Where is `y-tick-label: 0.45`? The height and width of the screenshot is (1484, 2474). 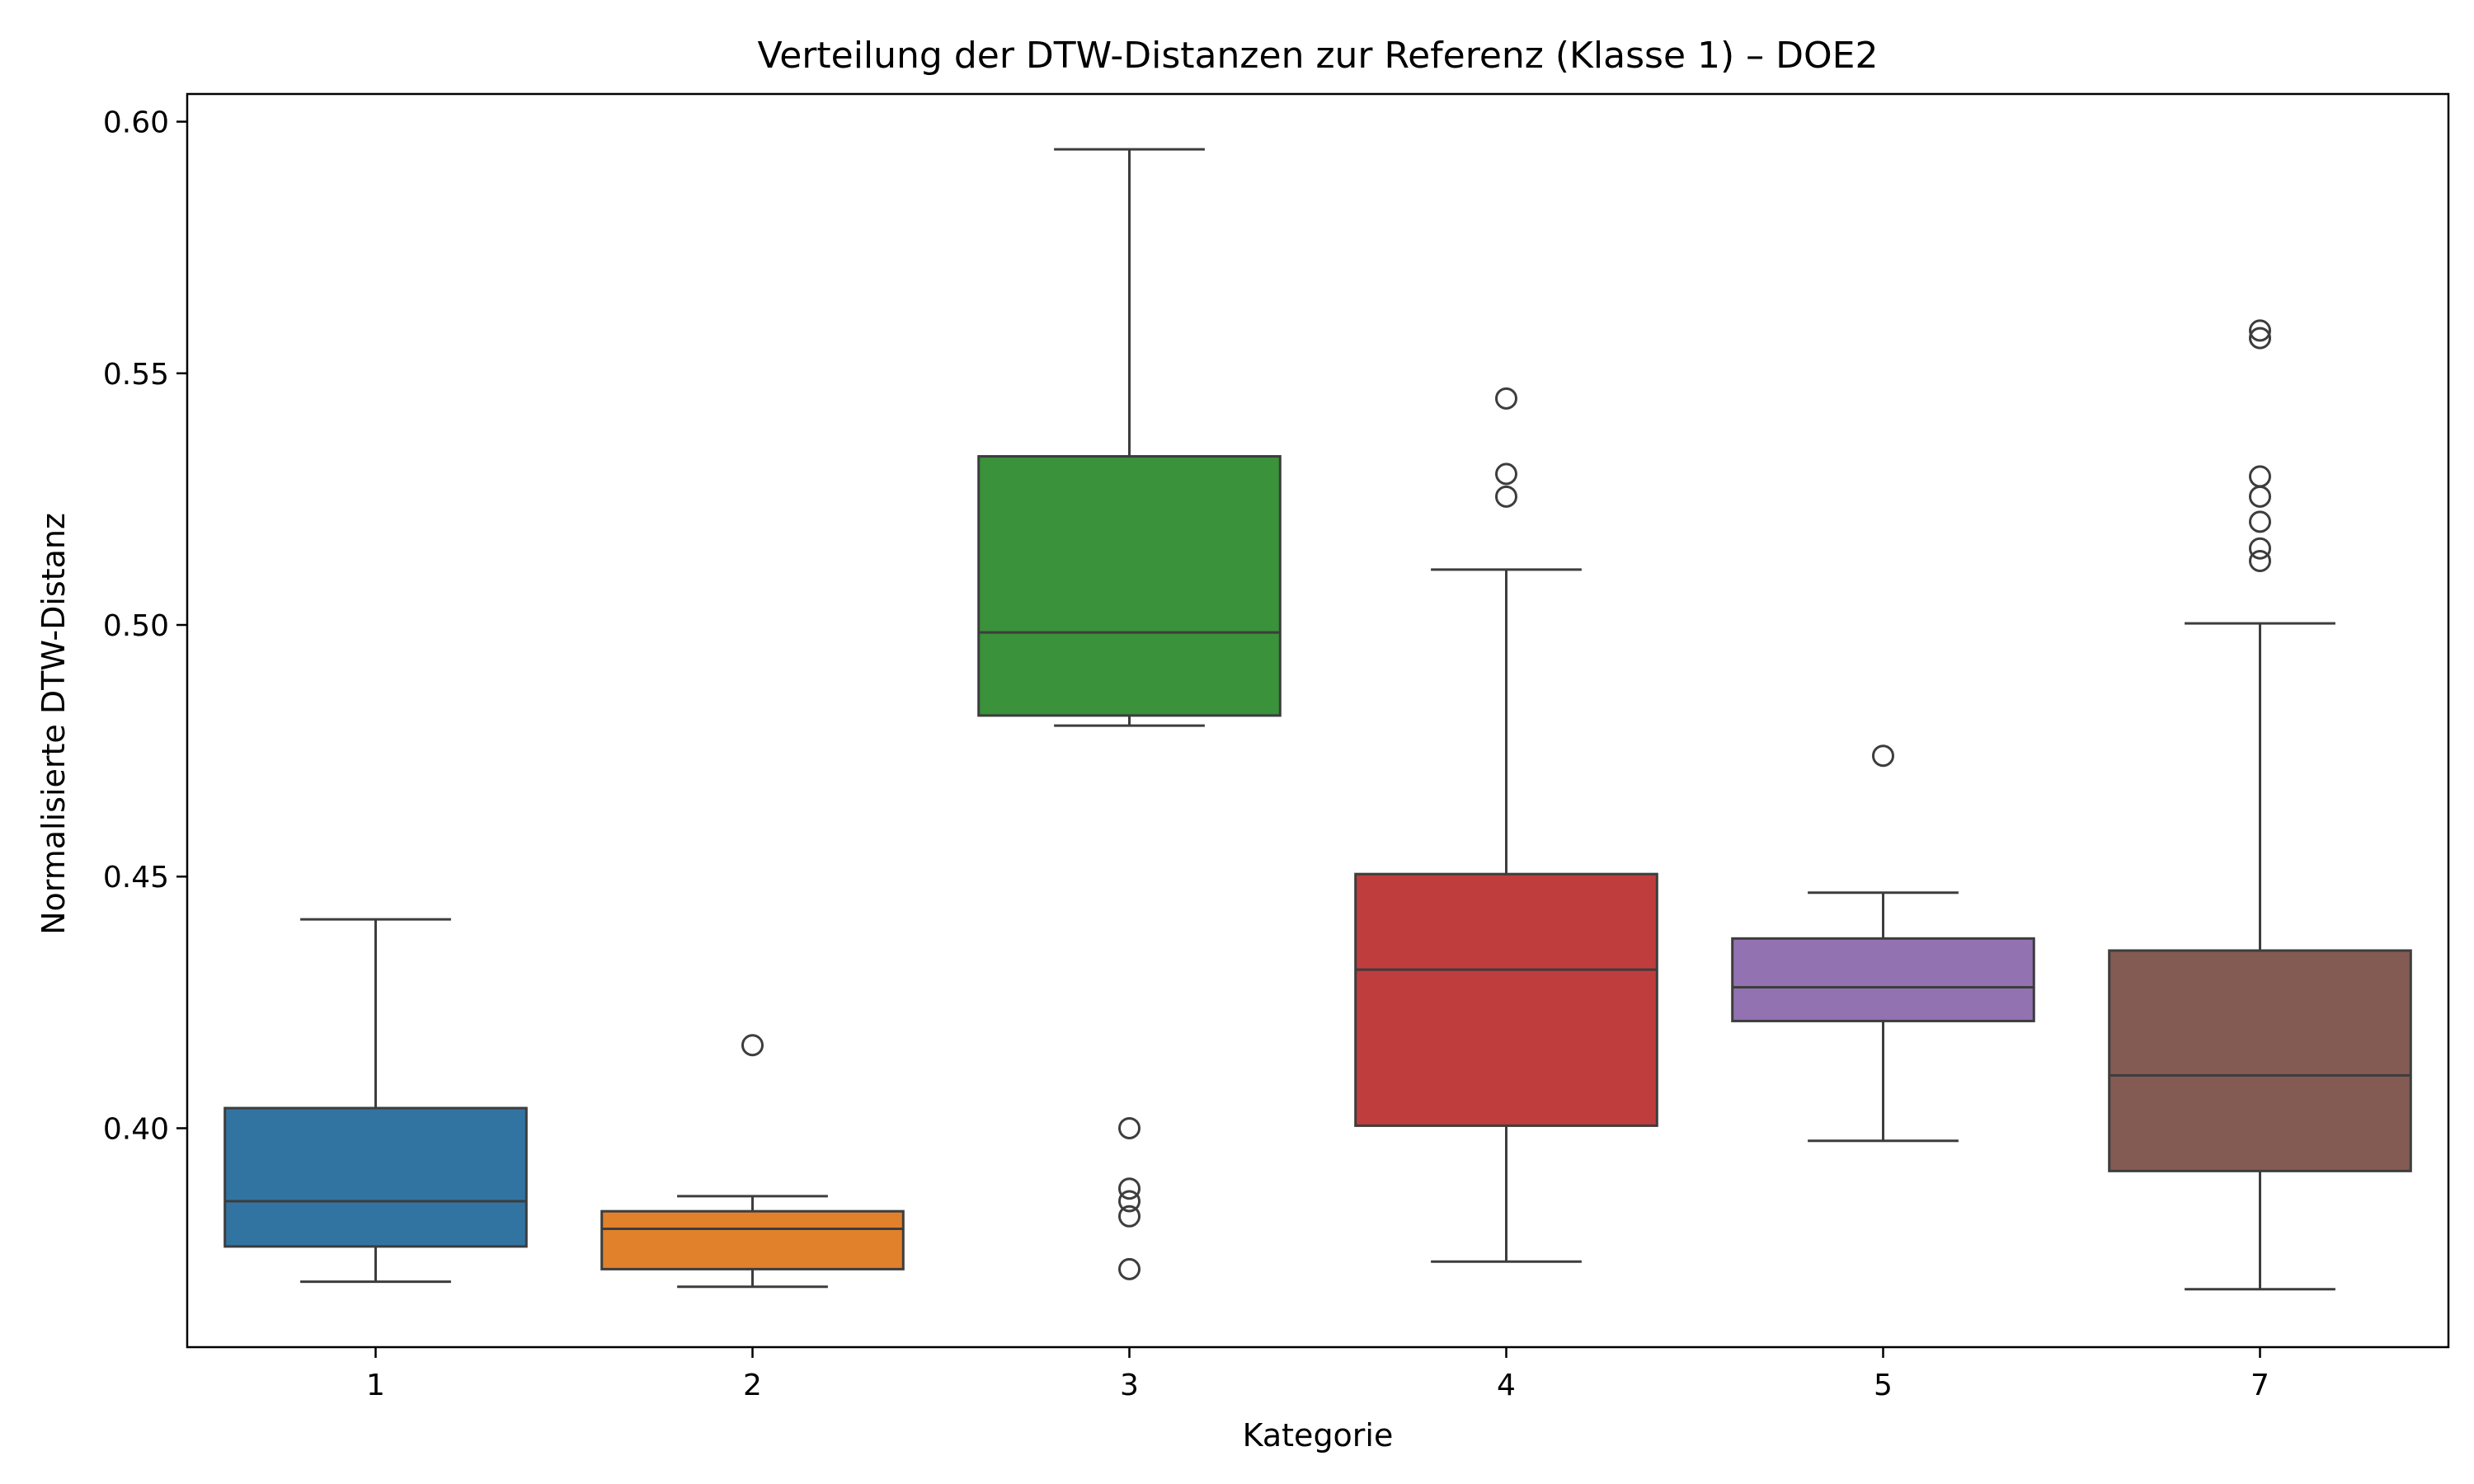
y-tick-label: 0.45 is located at coordinates (136, 878).